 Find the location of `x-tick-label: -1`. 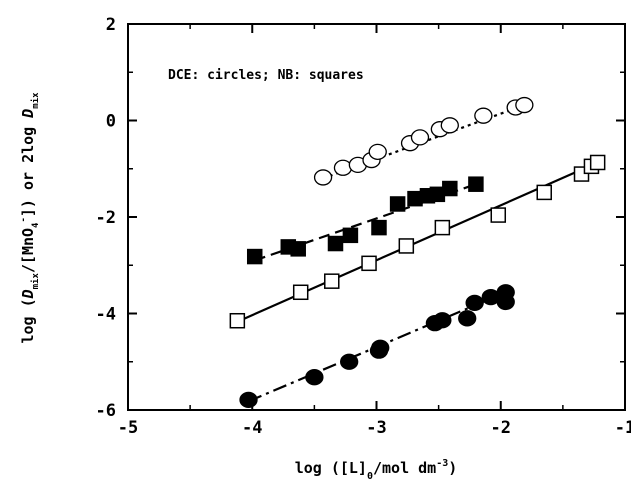

x-tick-label: -1 is located at coordinates (623, 428).